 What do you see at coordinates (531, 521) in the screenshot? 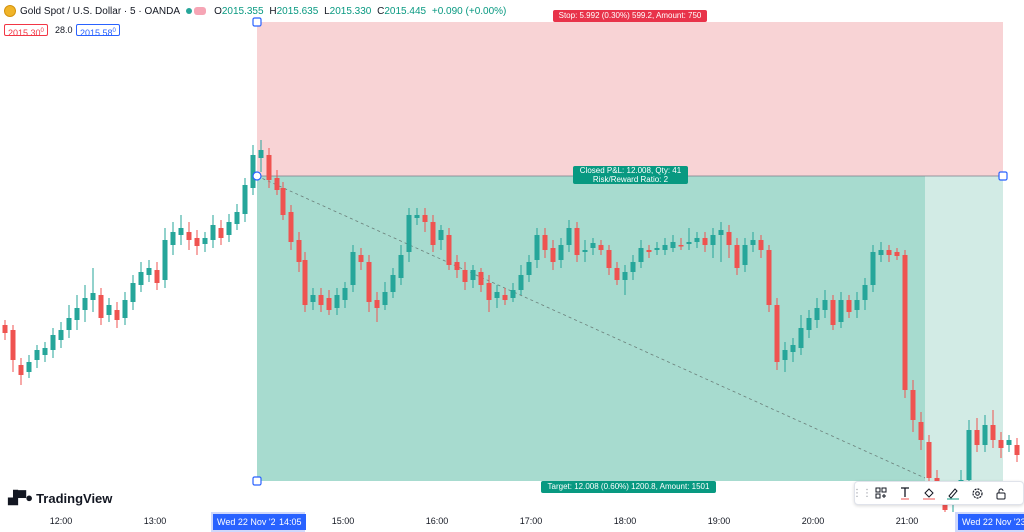
I see `time-tick: 17:00` at bounding box center [531, 521].